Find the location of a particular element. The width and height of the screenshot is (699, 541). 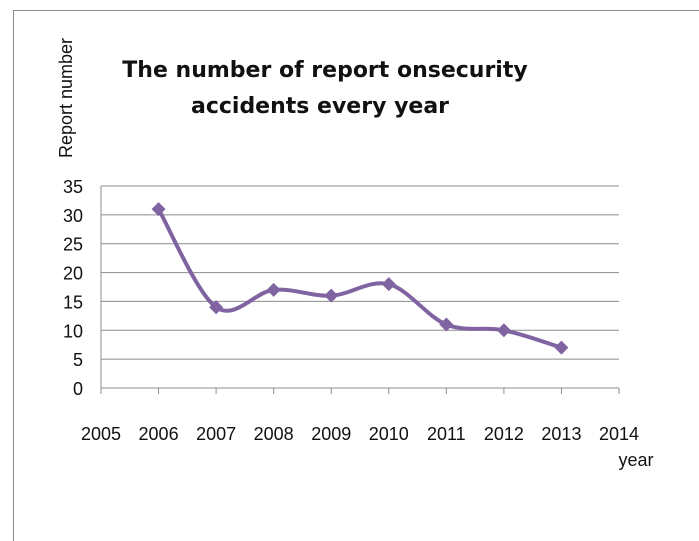

x-tick-label-2005: 2005 is located at coordinates (101, 434).